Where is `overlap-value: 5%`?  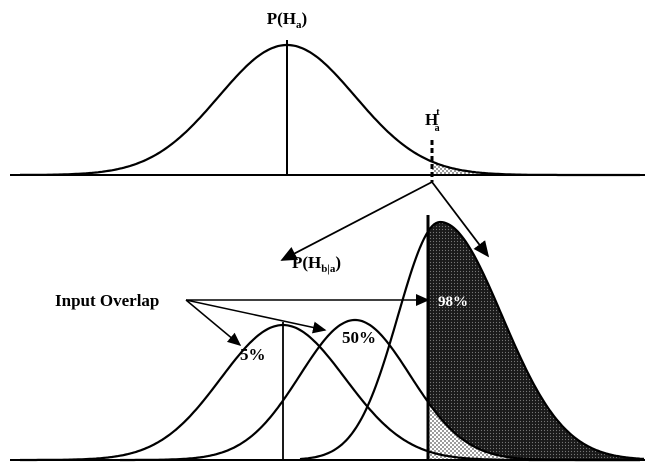 overlap-value: 5% is located at coordinates (253, 354).